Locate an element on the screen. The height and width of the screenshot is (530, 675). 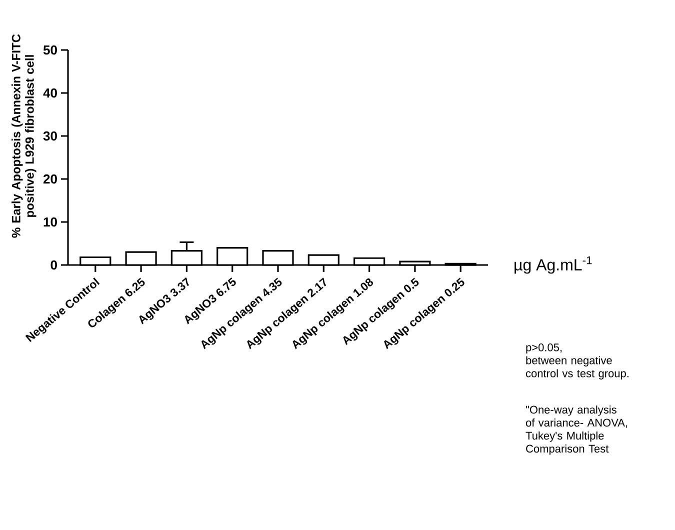
text: "One-way analysis of variance- ANOVA, Tukey's Multiple Comparison Test is located at coordinates (577, 430).